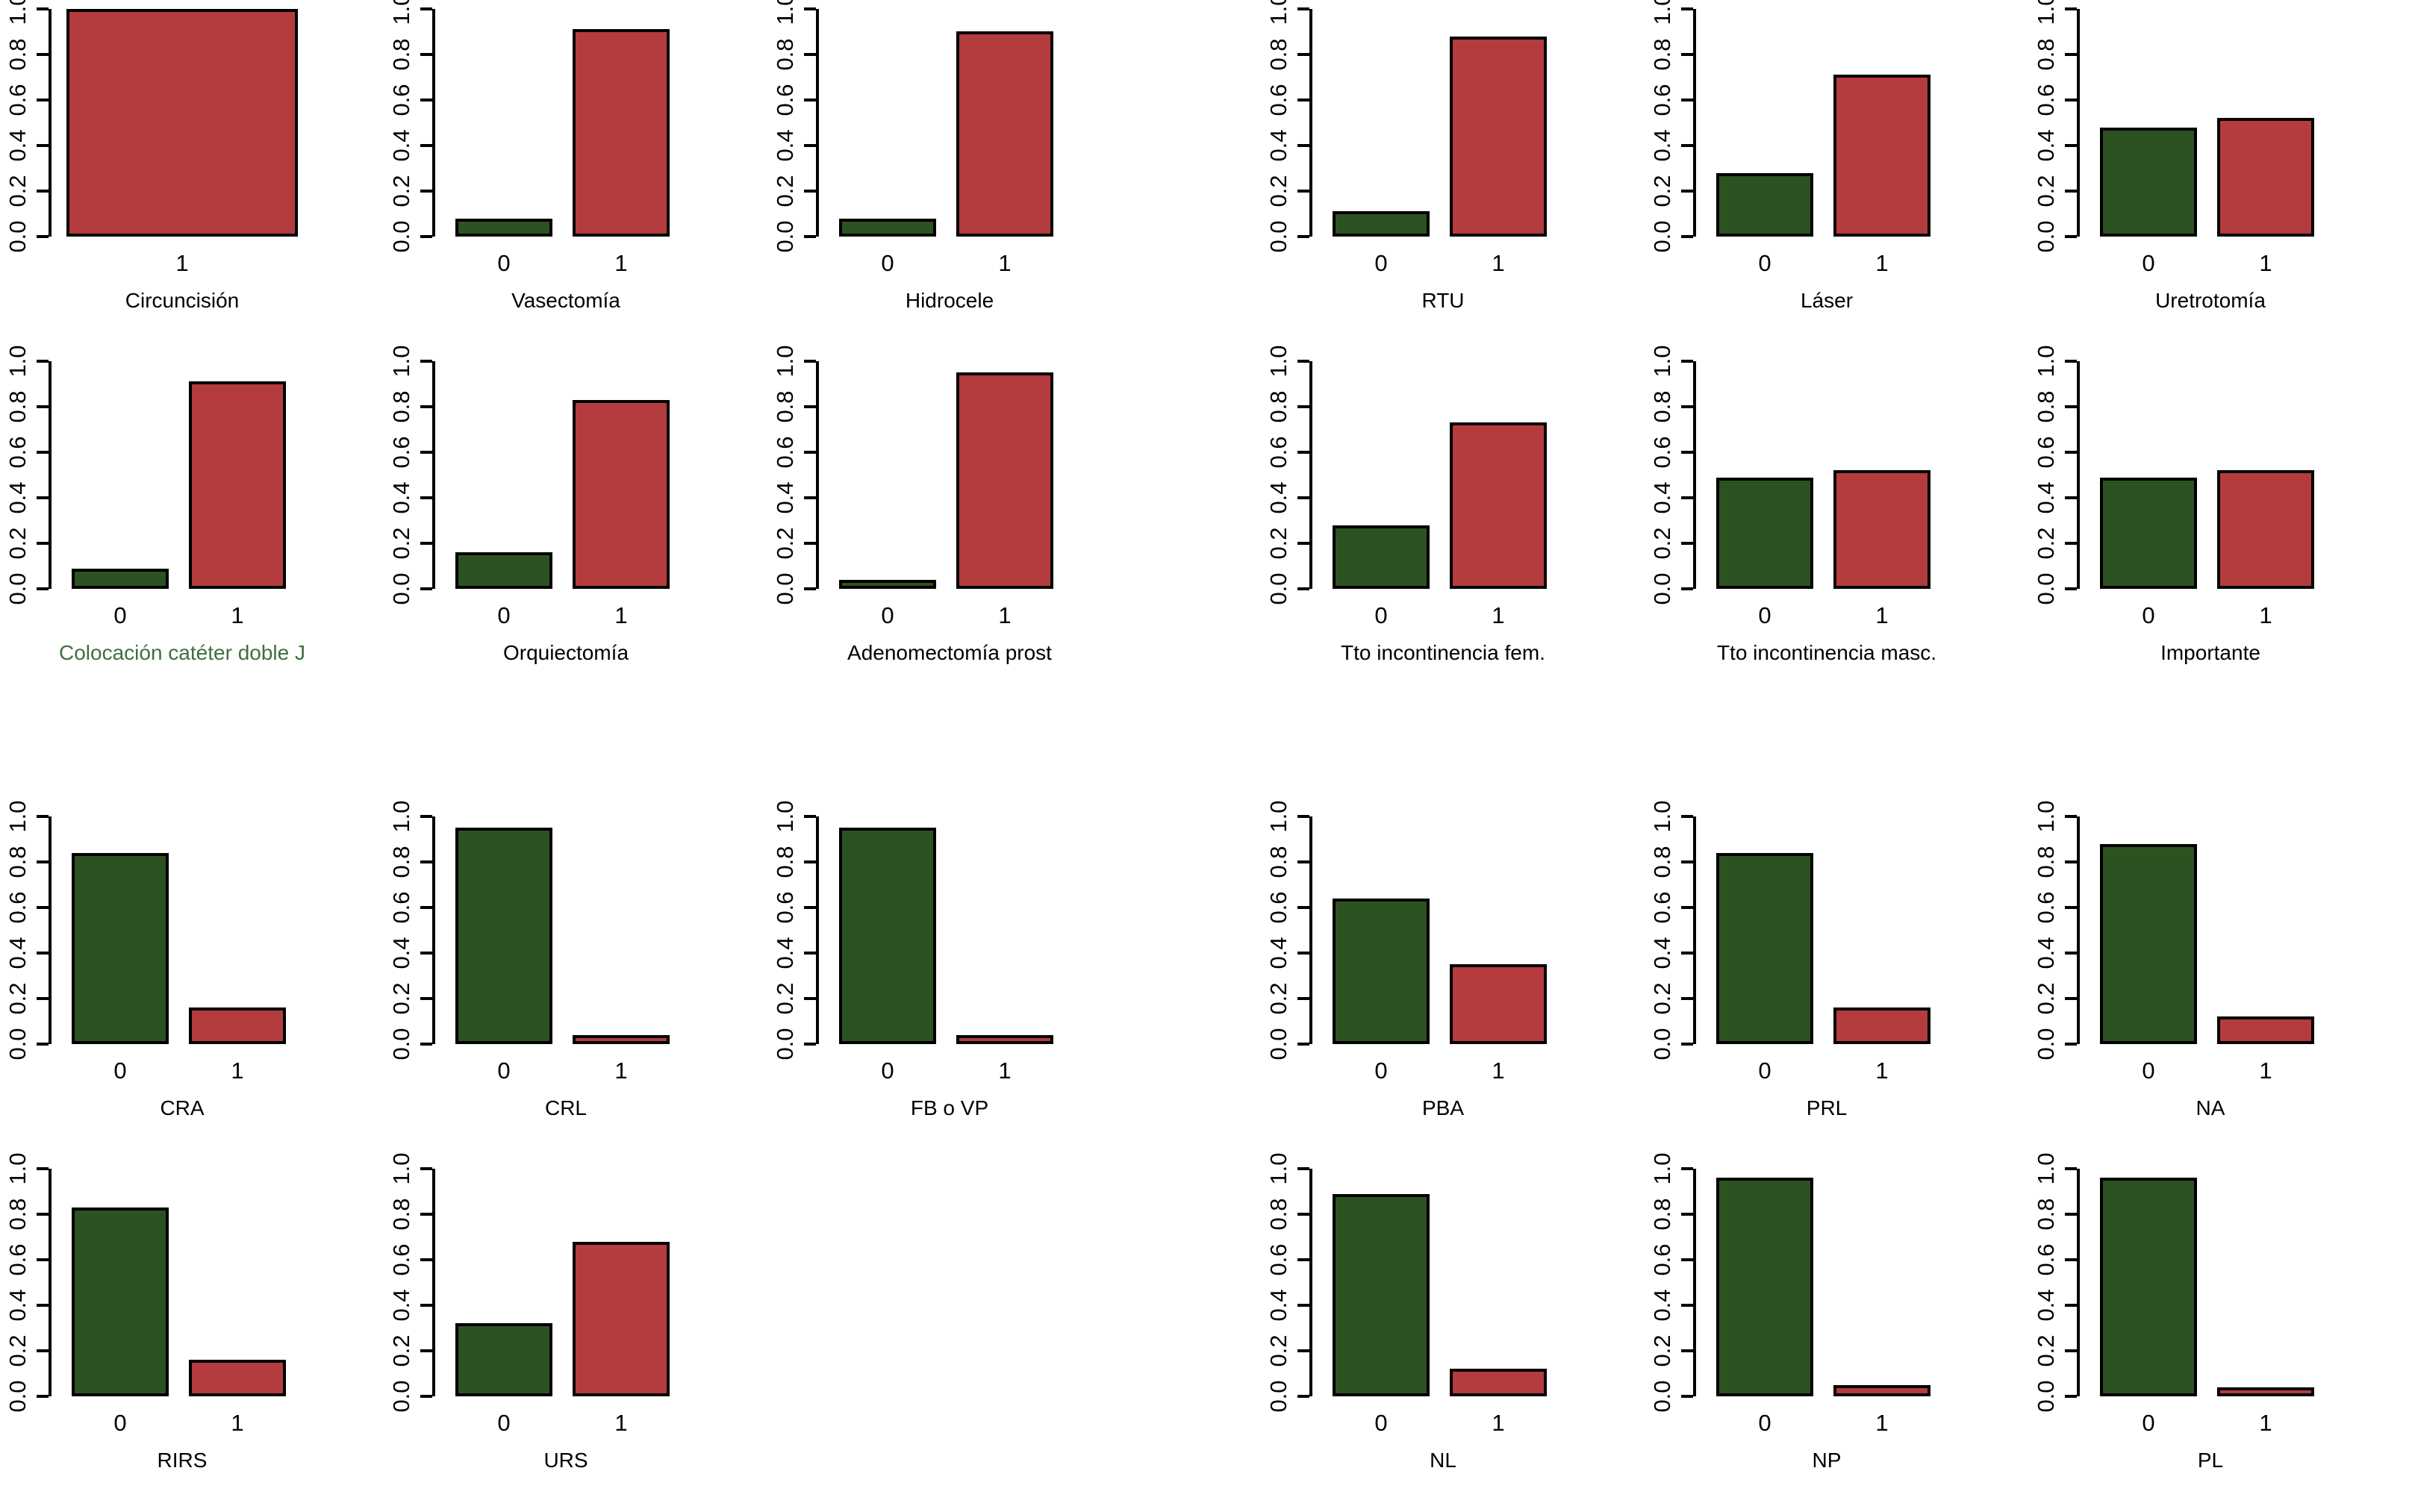  I want to click on barplot-panel: 0.0 0.2 0.4 0.6 0.8 1.0 0 1 NA, so click(2220, 980).